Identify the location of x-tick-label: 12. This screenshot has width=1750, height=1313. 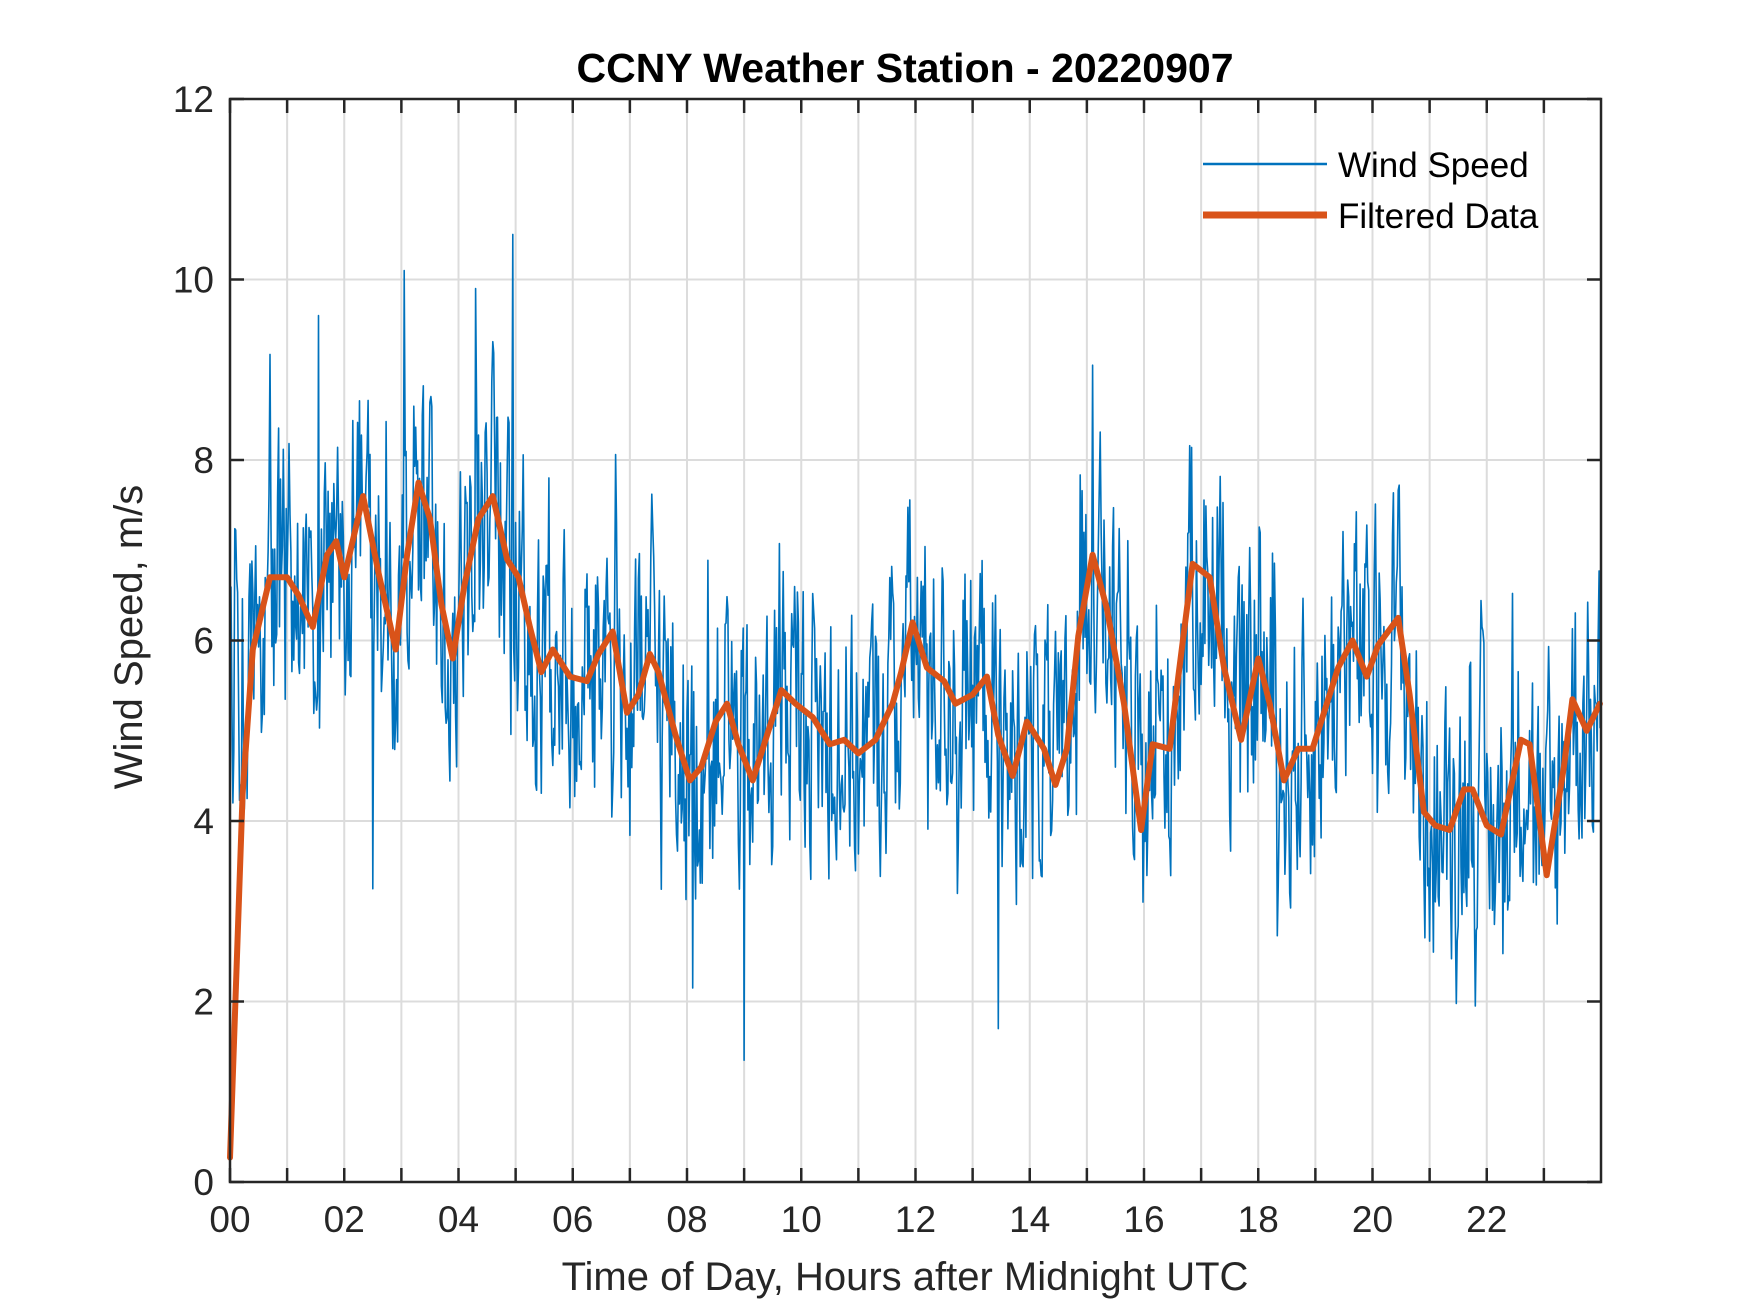
(915, 1219).